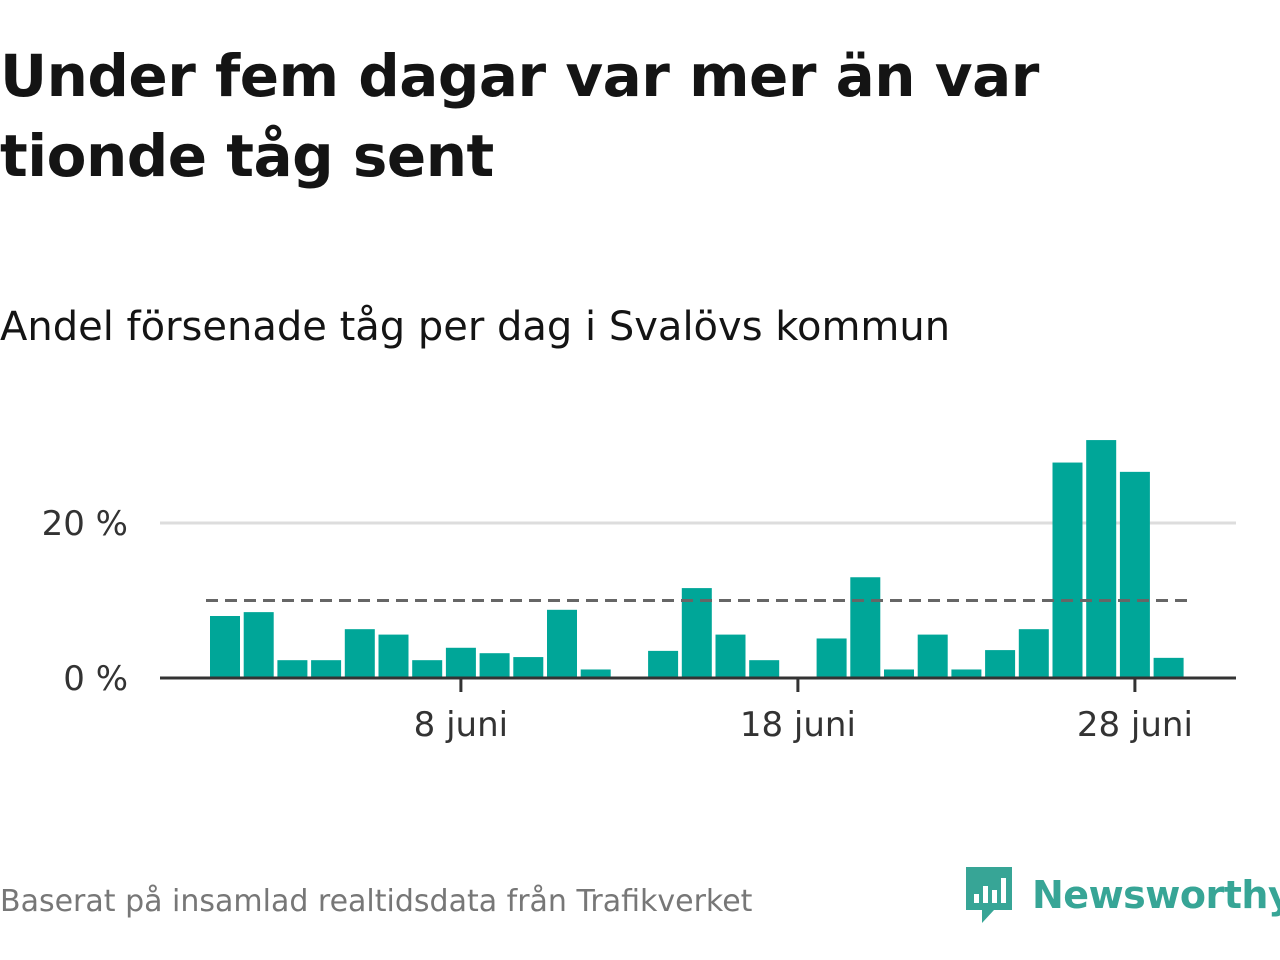 This screenshot has width=1280, height=960. I want to click on y-tick-label: 20 %, so click(85, 524).